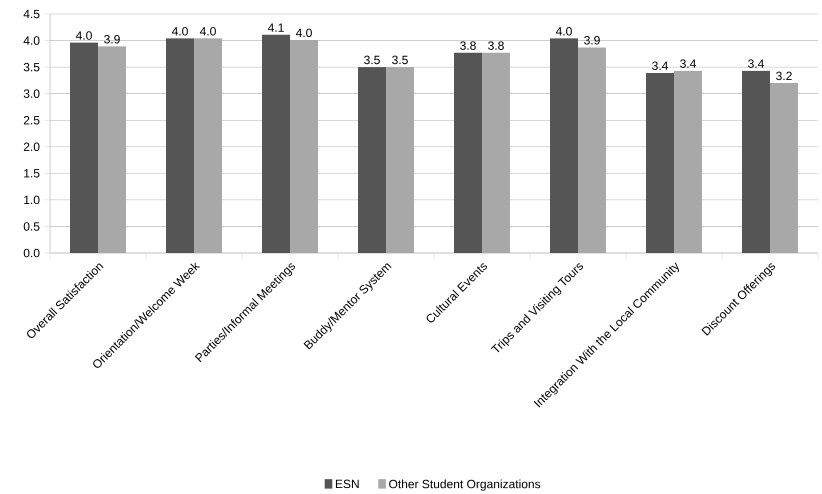 The width and height of the screenshot is (822, 494). Describe the element at coordinates (32, 67) in the screenshot. I see `text: 3.5` at that location.